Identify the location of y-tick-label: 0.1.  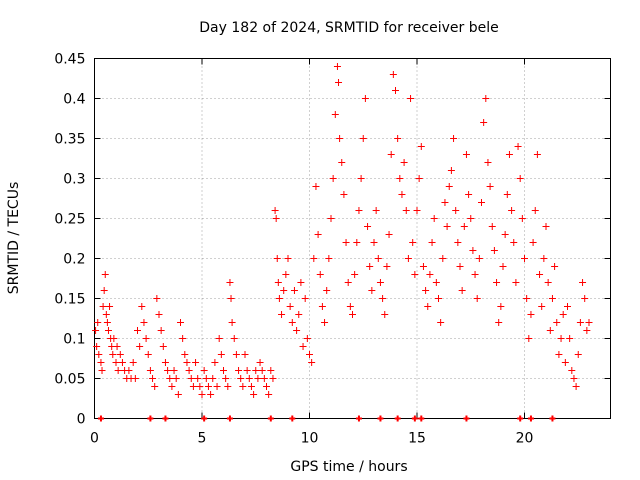
(74, 340).